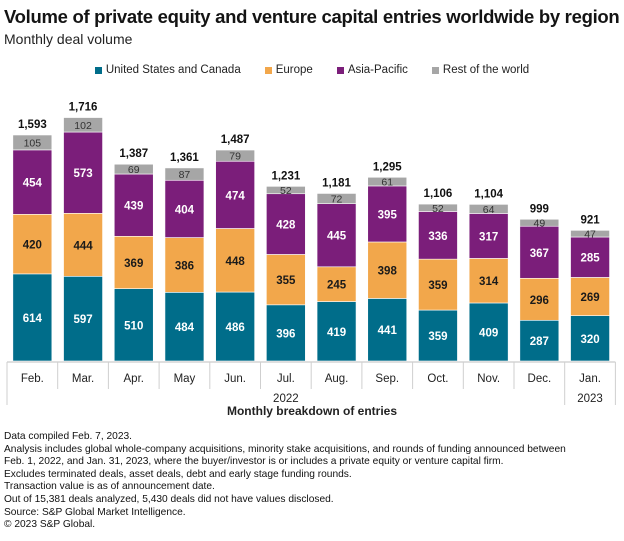 The width and height of the screenshot is (624, 541). I want to click on data-label: 484, so click(185, 328).